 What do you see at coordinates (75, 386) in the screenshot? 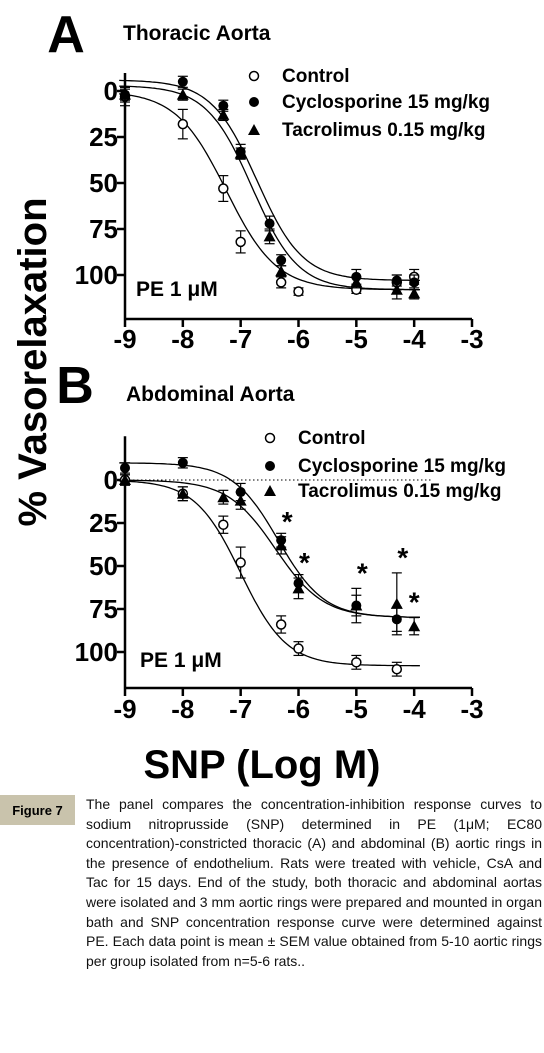
I see `panel-letter: B` at bounding box center [75, 386].